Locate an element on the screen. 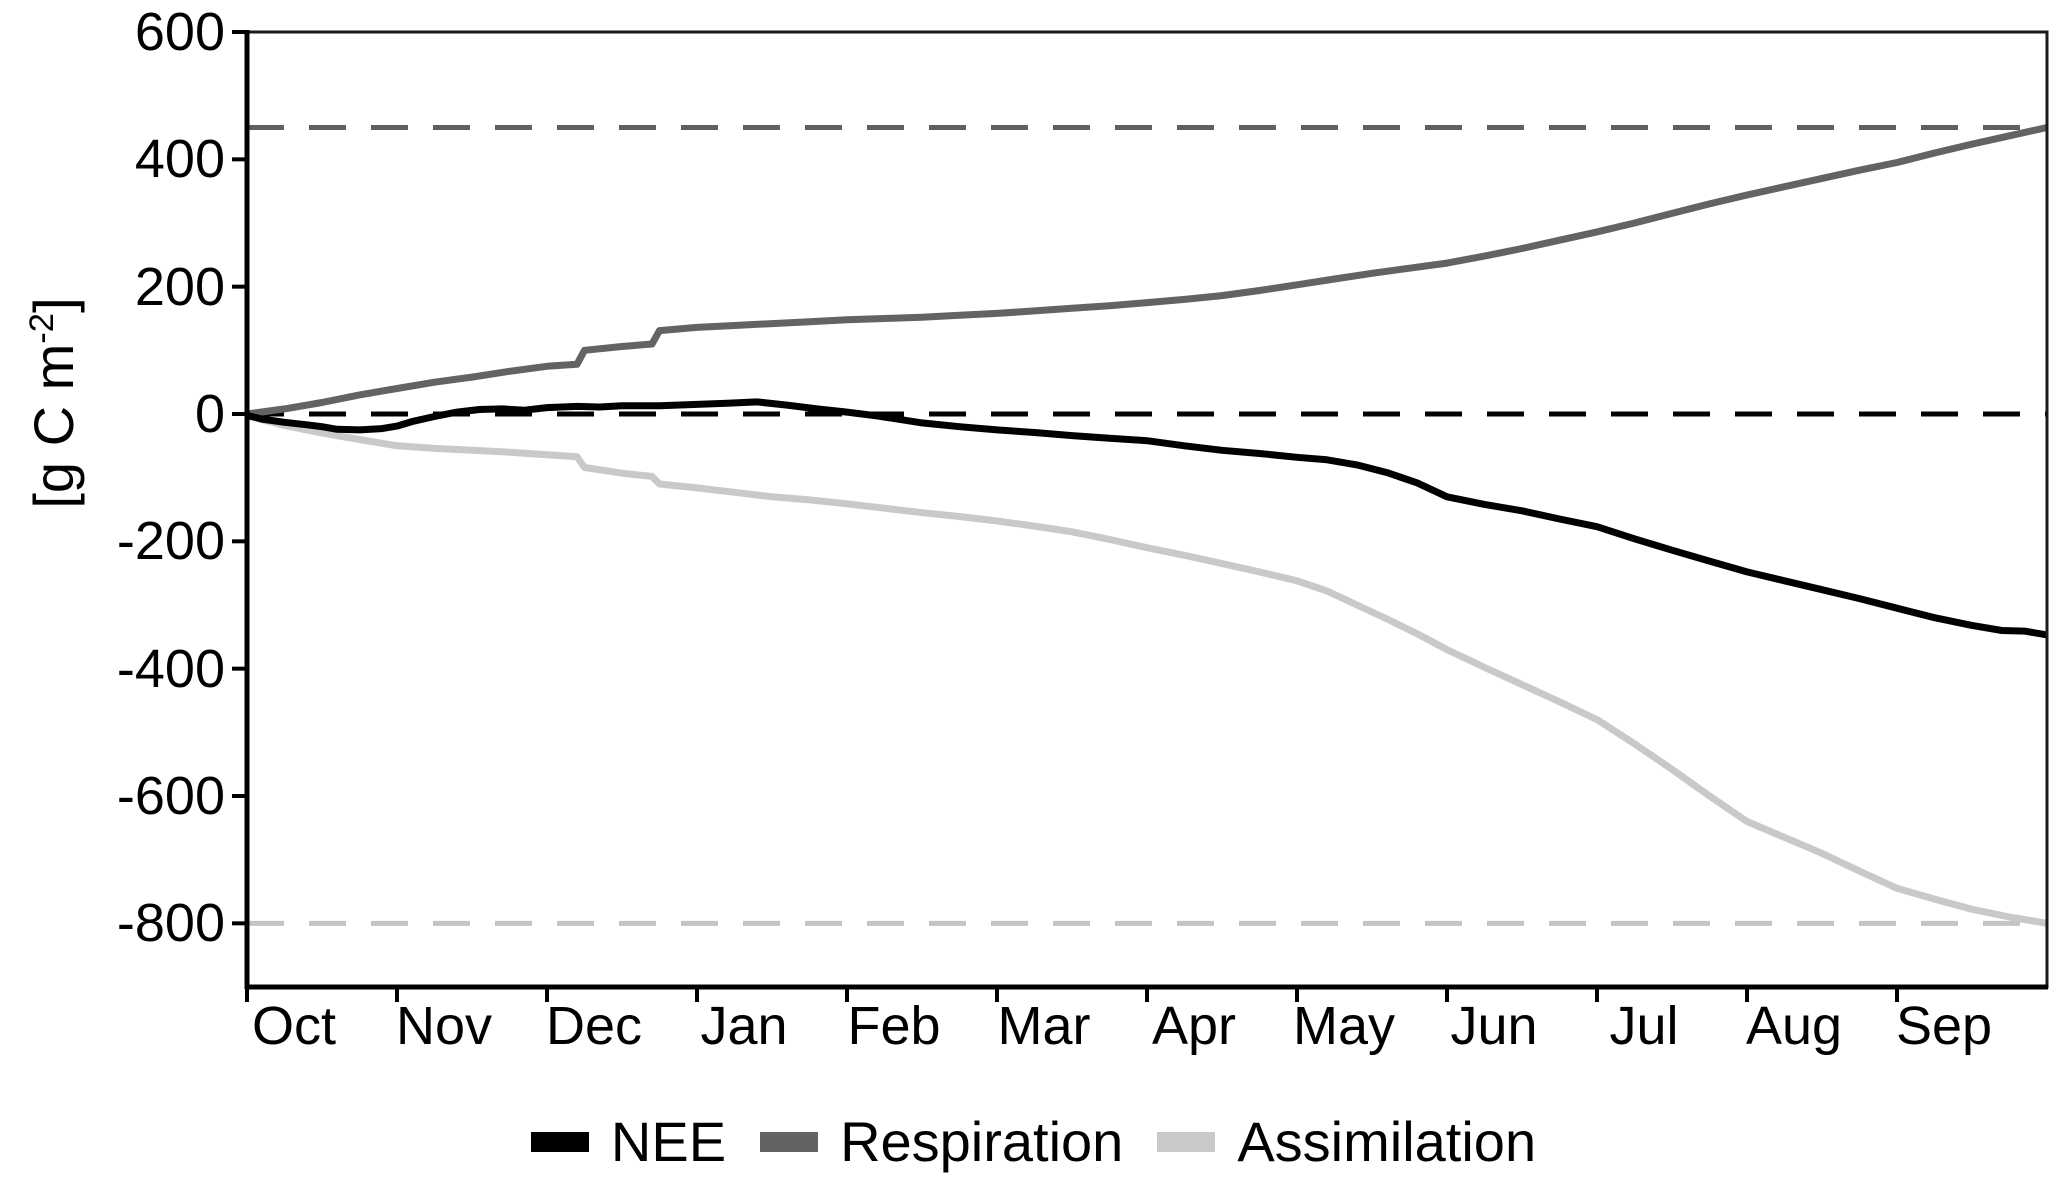 This screenshot has width=2067, height=1197. x-tick-label-sep: Sep is located at coordinates (1944, 1026).